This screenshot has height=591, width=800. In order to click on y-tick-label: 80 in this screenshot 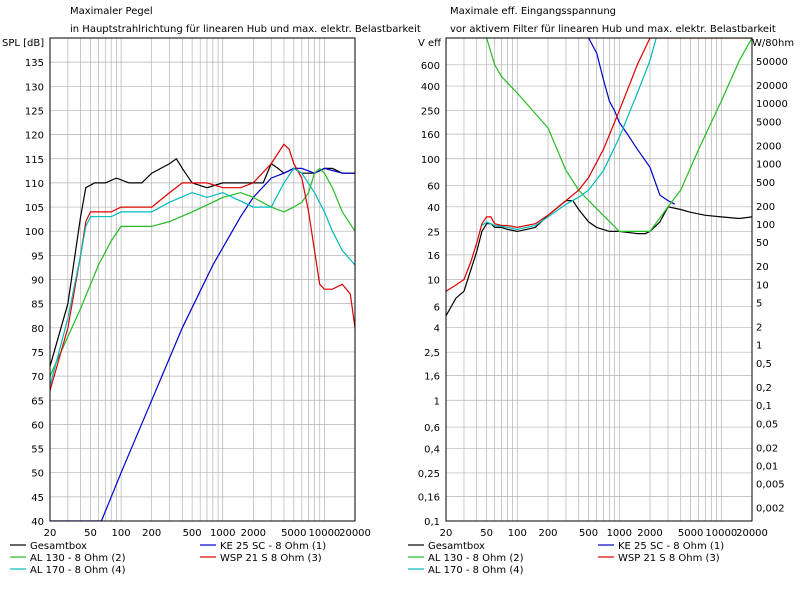, I will do `click(37, 329)`.